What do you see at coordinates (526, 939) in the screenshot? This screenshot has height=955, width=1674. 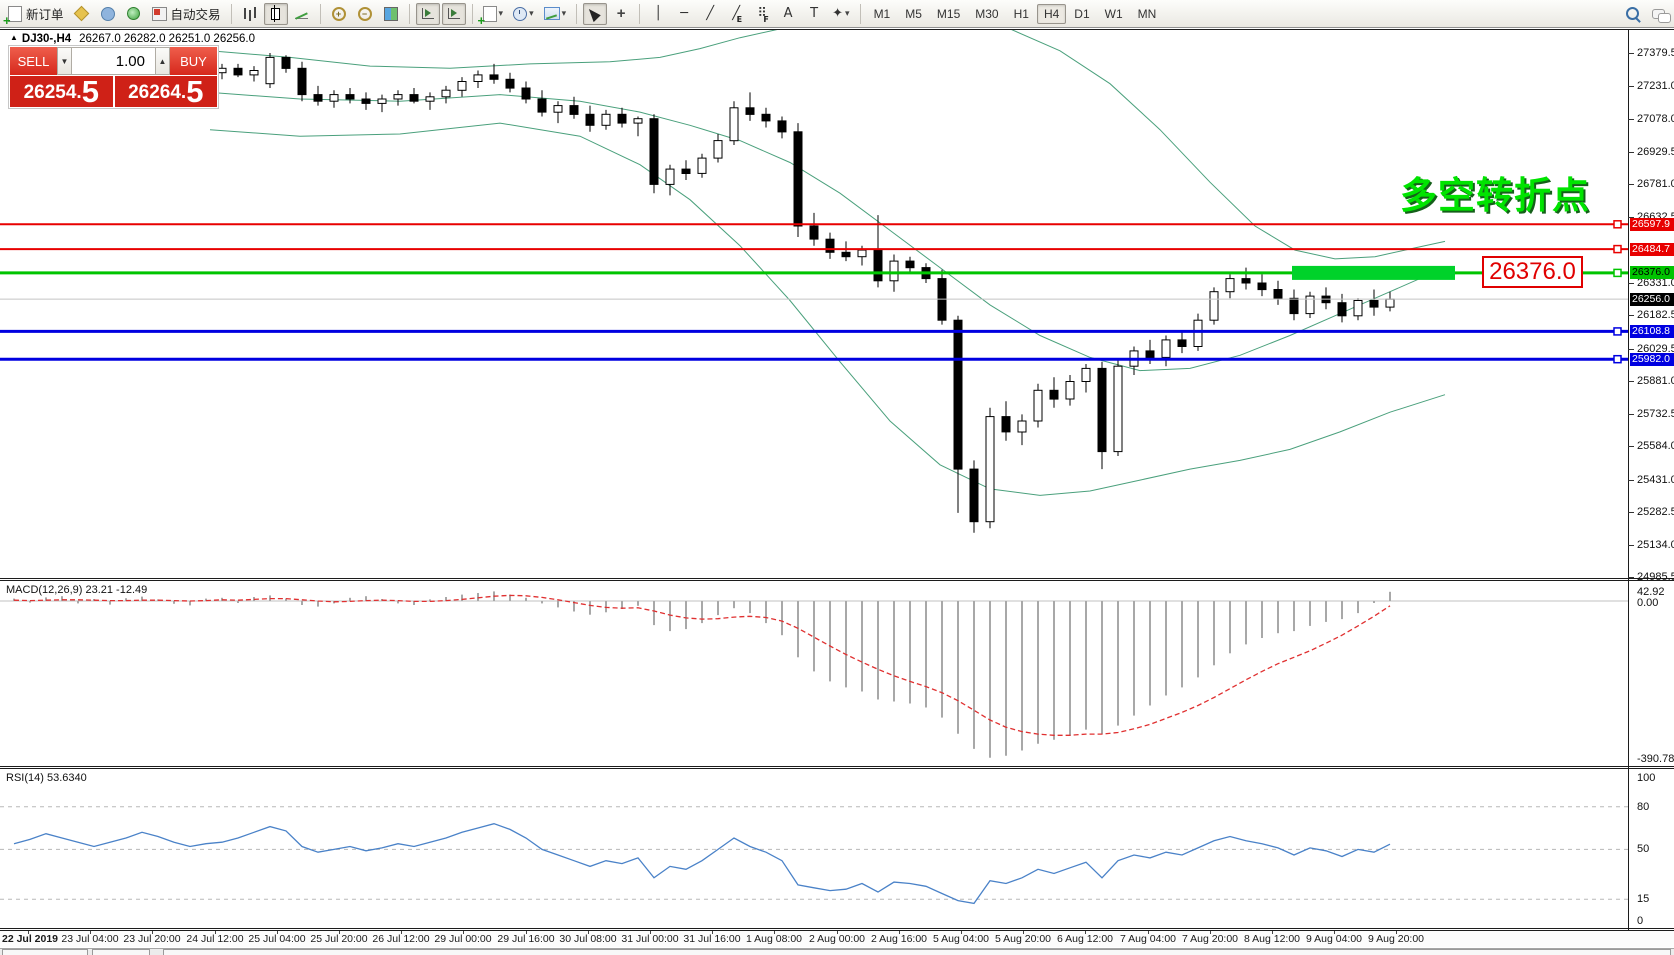 I see `date-label: 29 Jul 16:00` at bounding box center [526, 939].